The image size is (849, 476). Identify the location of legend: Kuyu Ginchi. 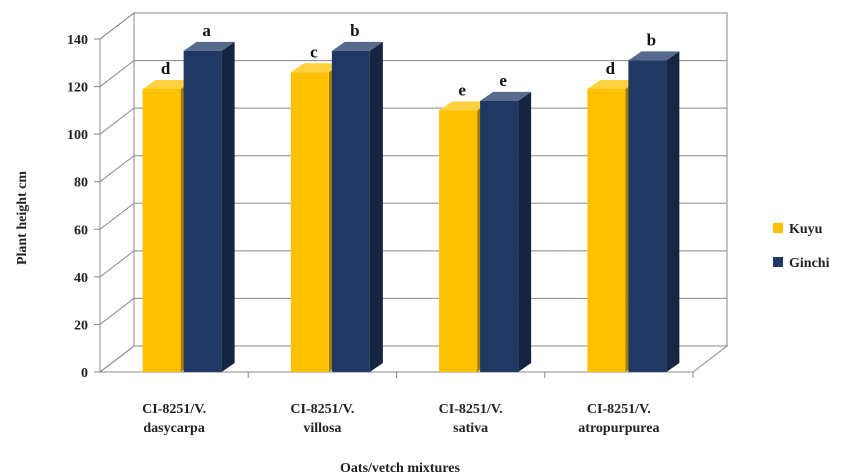
(801, 246).